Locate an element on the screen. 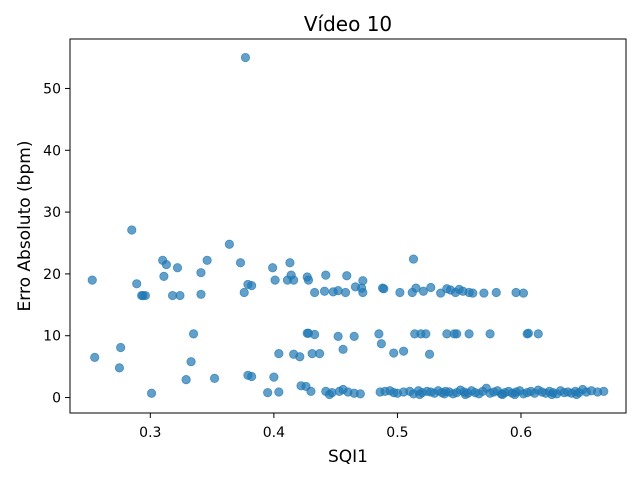  y-tick-label: 50 is located at coordinates (52, 89).